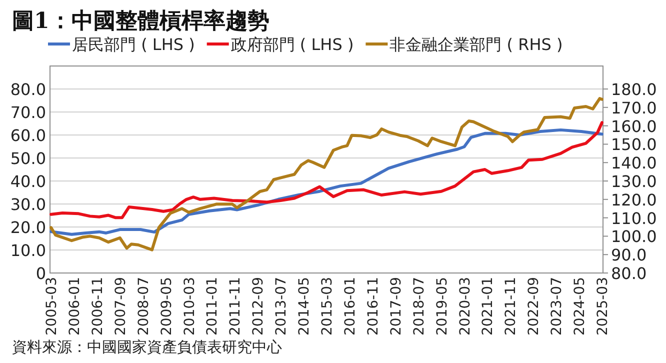  I want to click on x-tick-label: 2016-11, so click(373, 306).